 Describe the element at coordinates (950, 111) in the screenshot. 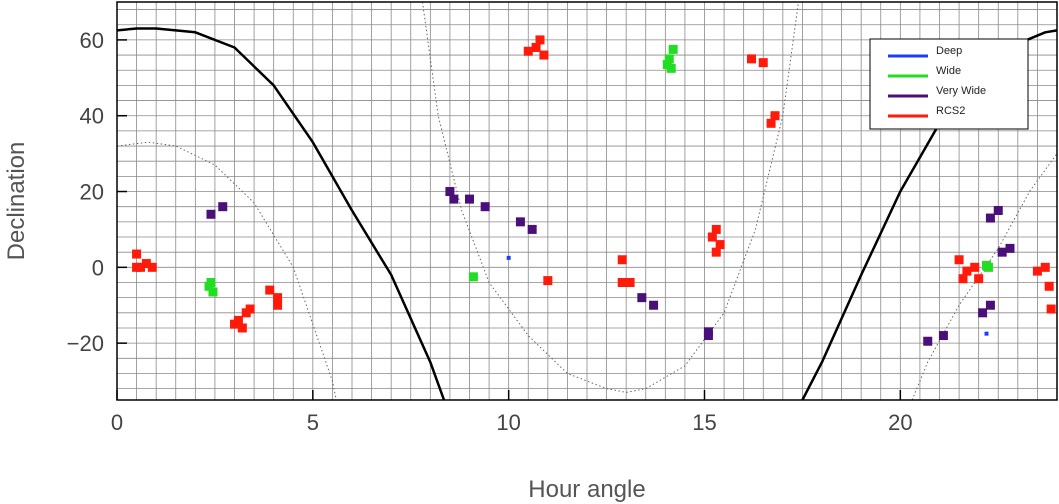

I see `legend-label-rcs2: RCS2` at that location.